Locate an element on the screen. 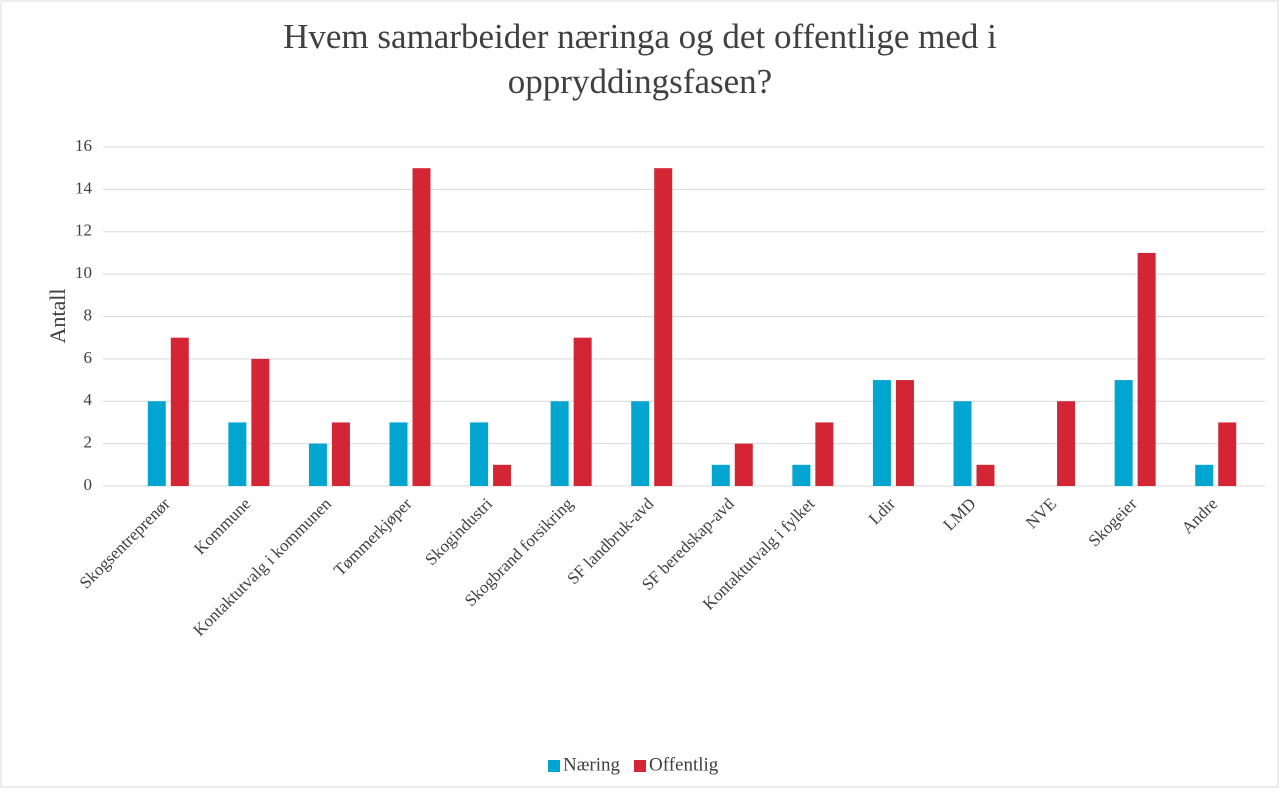 This screenshot has height=794, width=1287. x-tick-label: Andre is located at coordinates (1199, 515).